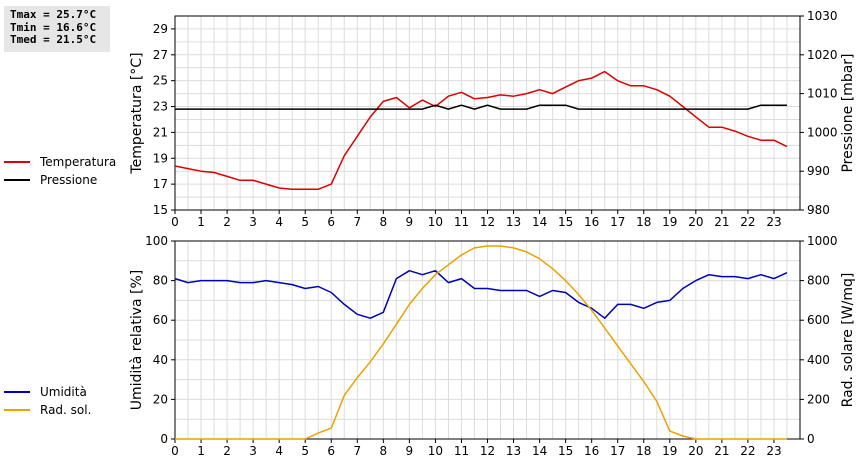 This screenshot has height=460, width=860. Describe the element at coordinates (160, 210) in the screenshot. I see `y-tick-label: 15` at that location.